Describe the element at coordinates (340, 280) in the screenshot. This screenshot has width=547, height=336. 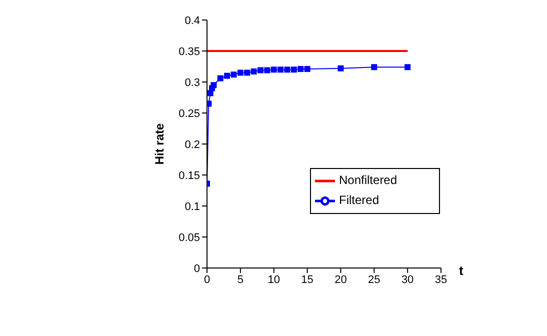
I see `x-tick-label: 20` at that location.